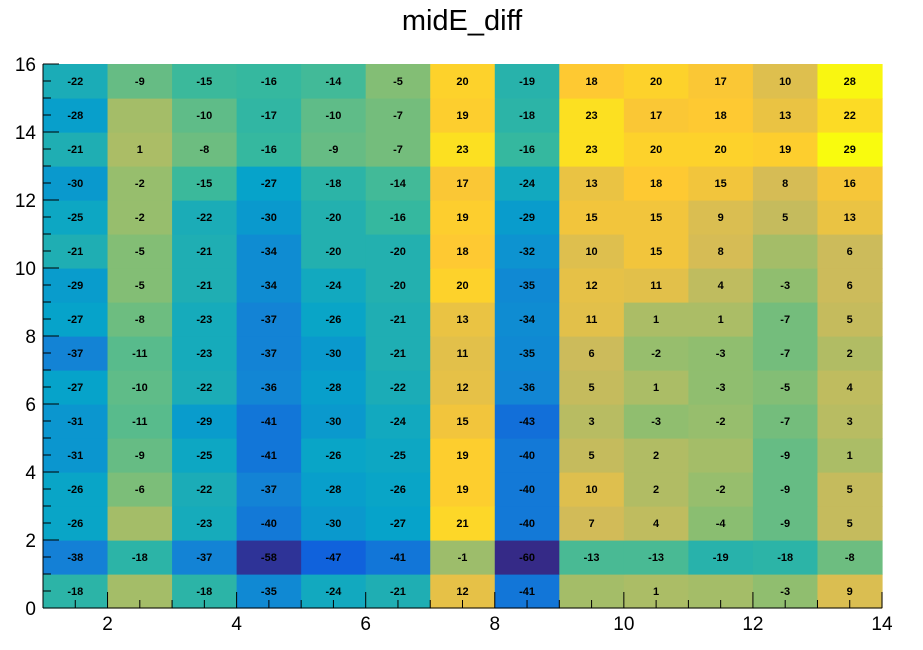 This screenshot has width=923, height=650. I want to click on cell-value-label: -58, so click(269, 558).